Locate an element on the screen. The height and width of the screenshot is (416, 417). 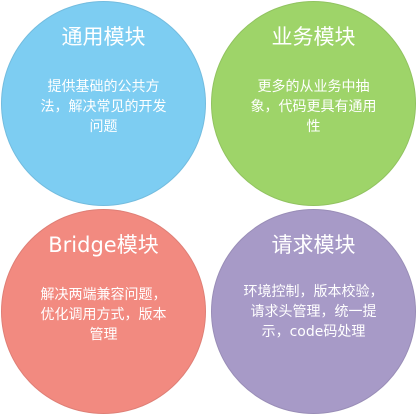
common-module-description: 提供基础的公共方法，解决常见的开发问题 is located at coordinates (103, 107).